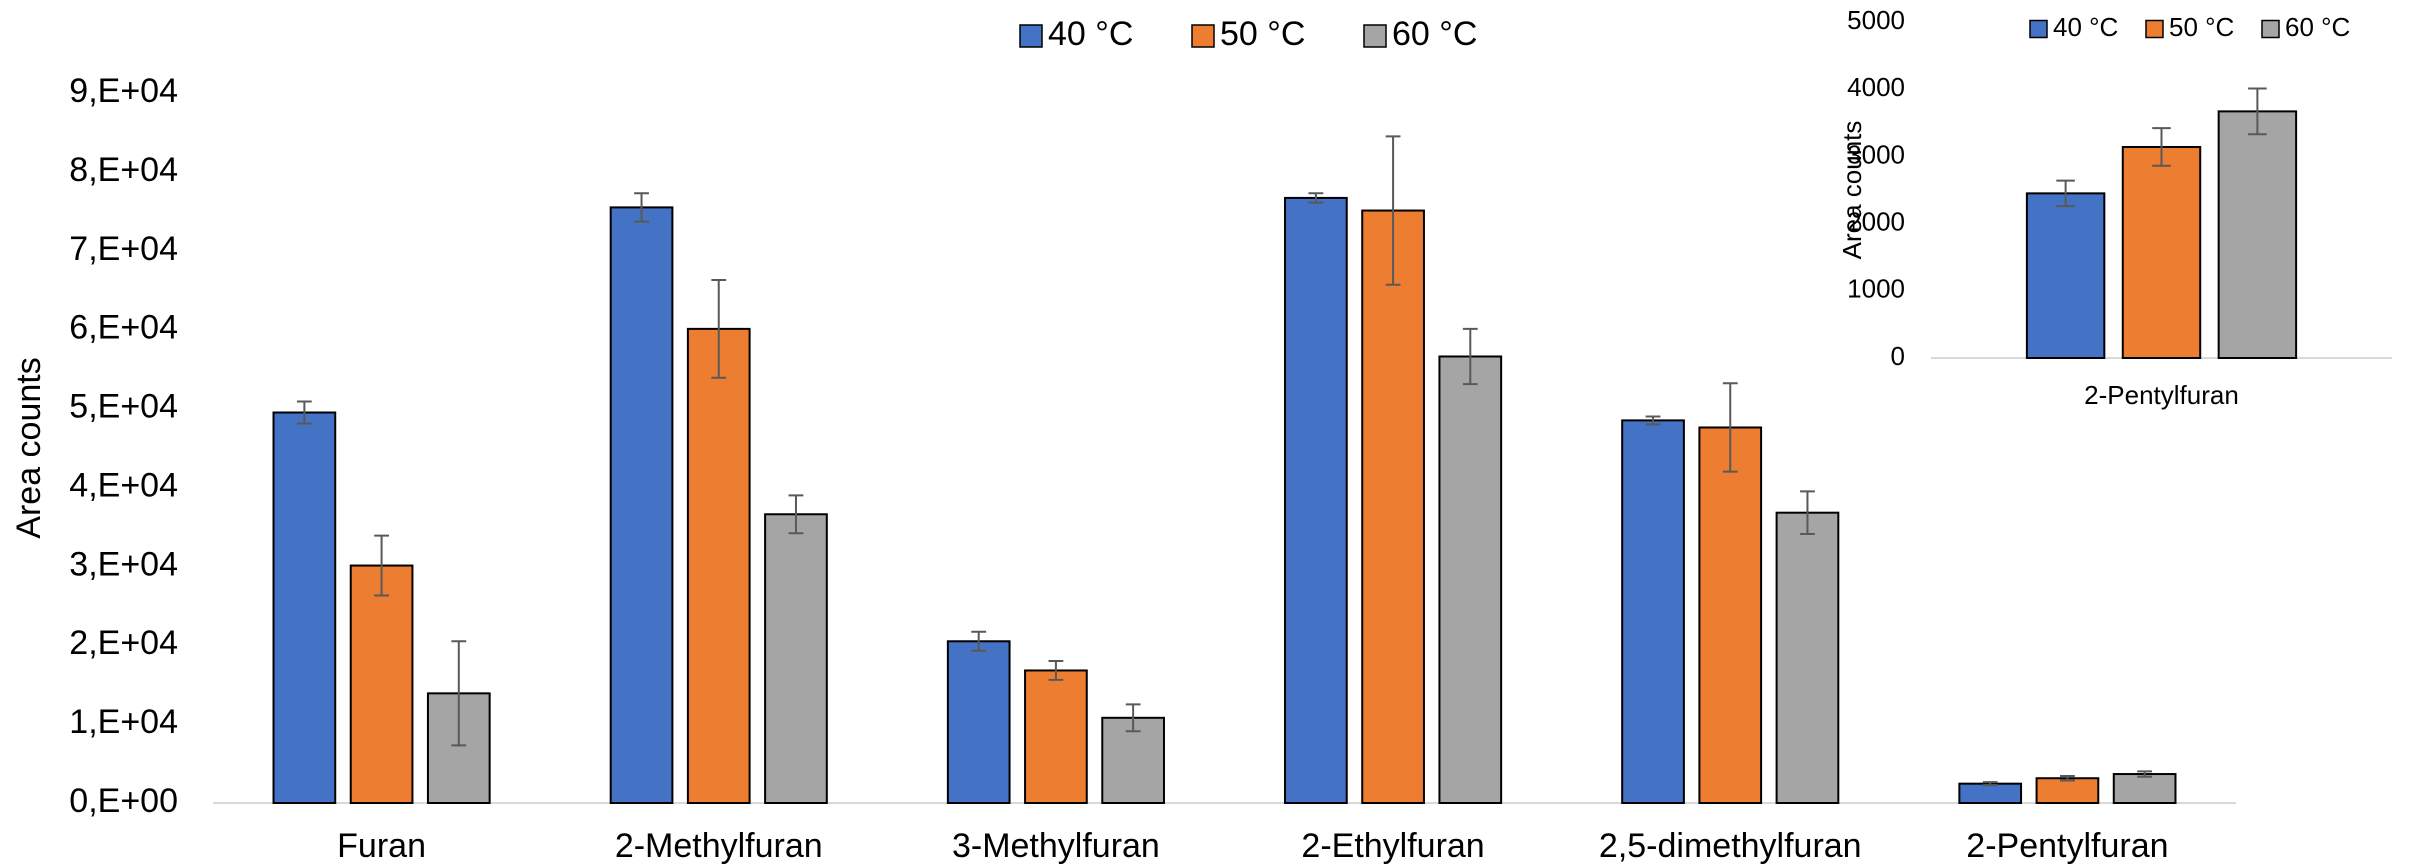 The width and height of the screenshot is (2410, 864). I want to click on y-tick-label: 5000, so click(1876, 20).